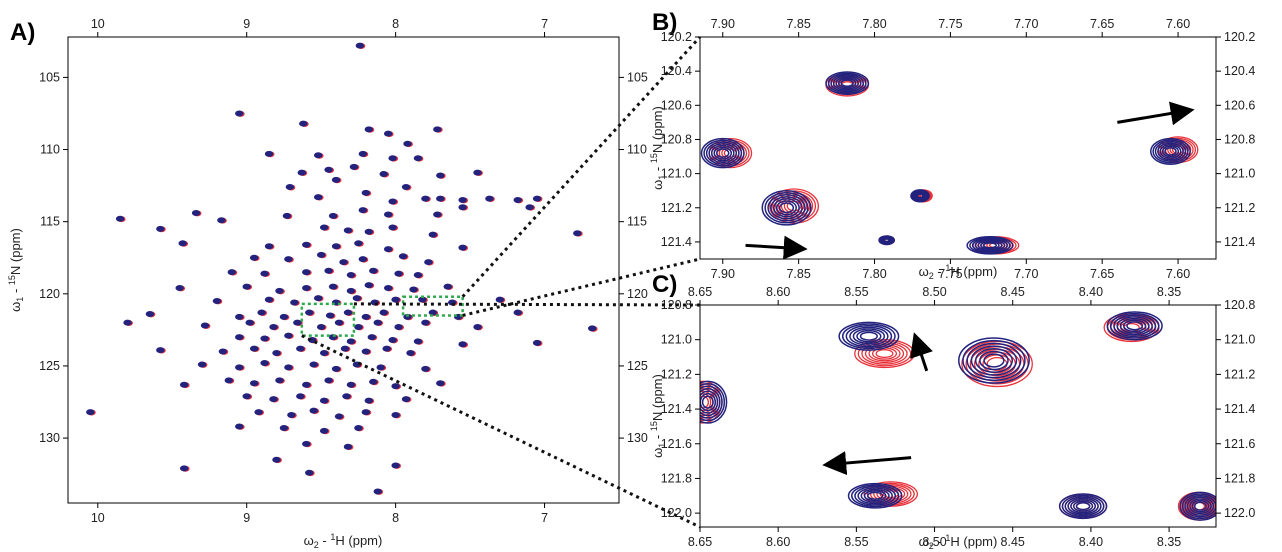 The image size is (1282, 552). I want to click on panel-c-xtick-label: 8.65, so click(700, 542).